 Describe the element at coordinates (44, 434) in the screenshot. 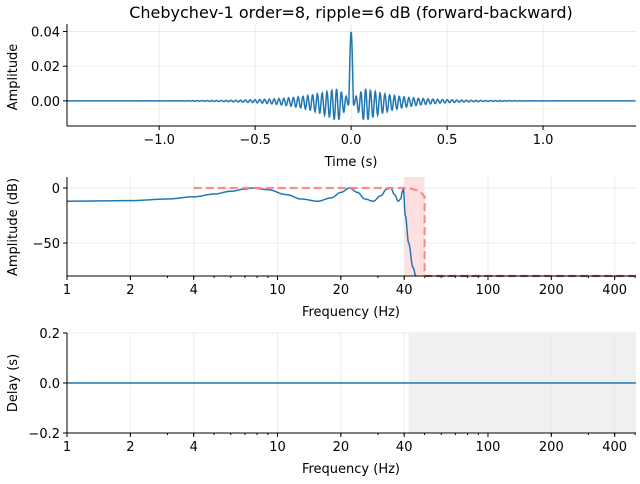

I see `y-tick-label: −0.2` at that location.